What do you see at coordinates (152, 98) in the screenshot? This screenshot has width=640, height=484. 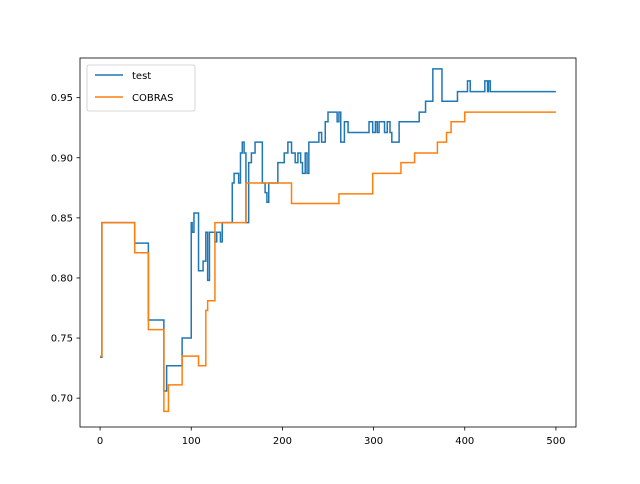 I see `legend-label-cobras: COBRAS` at bounding box center [152, 98].